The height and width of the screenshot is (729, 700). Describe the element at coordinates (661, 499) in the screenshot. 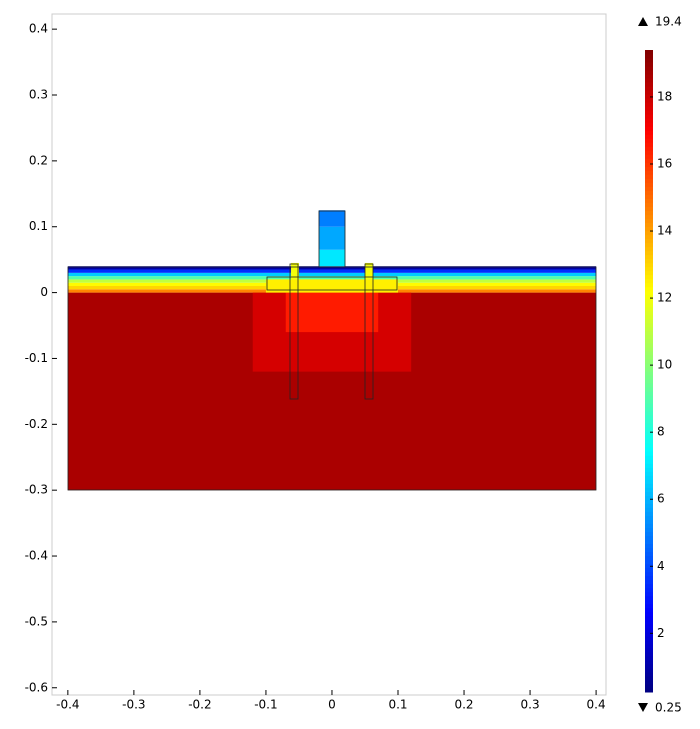

I see `colorbar-tick-label: 6` at that location.